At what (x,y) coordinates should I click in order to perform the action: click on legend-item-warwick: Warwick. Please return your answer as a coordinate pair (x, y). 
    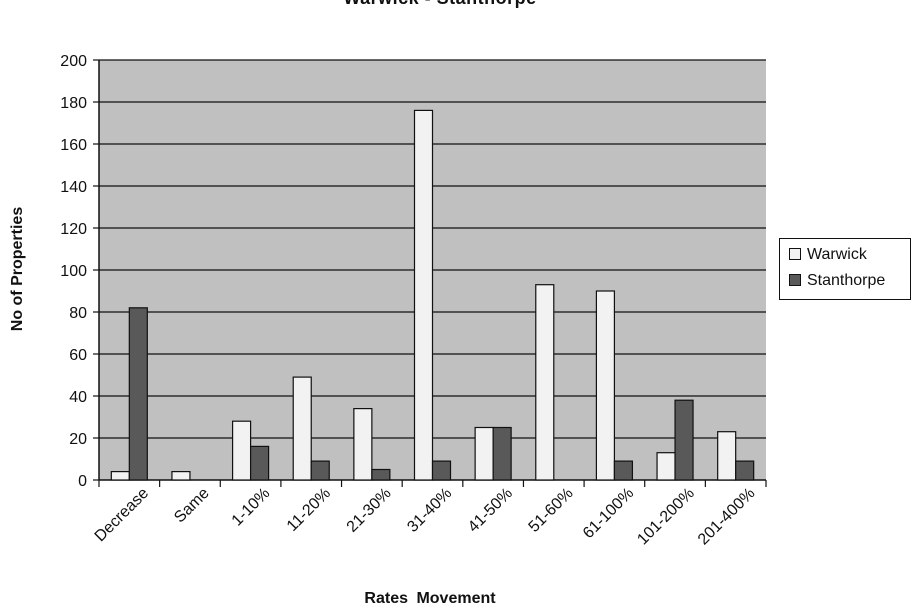
    Looking at the image, I should click on (828, 255).